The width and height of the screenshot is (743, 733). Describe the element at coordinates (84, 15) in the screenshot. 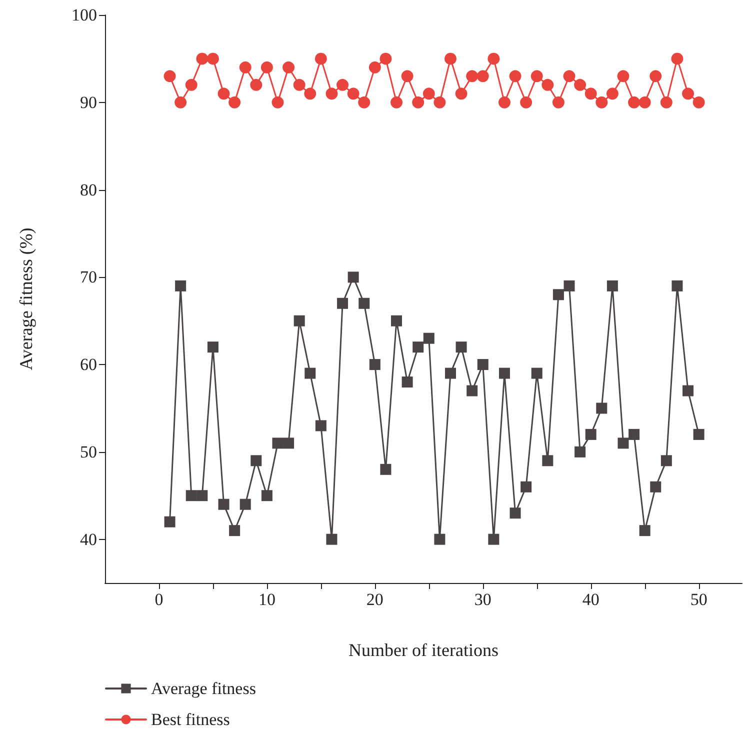

I see `y-tick-label: 100` at that location.